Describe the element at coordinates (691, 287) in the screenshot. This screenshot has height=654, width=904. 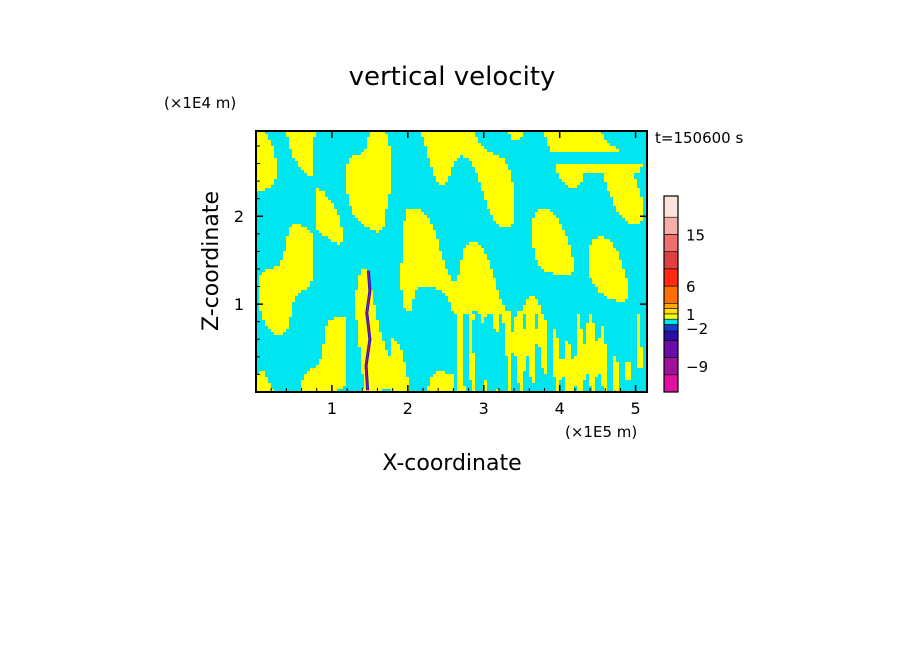
I see `colorbar-tick-label: 6` at that location.